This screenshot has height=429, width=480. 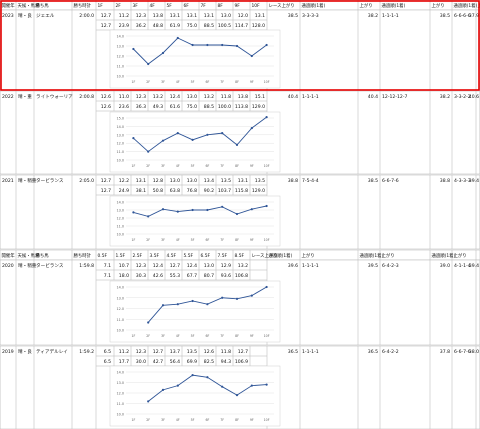 I want to click on year-cell: 2019, so click(x=8, y=352).